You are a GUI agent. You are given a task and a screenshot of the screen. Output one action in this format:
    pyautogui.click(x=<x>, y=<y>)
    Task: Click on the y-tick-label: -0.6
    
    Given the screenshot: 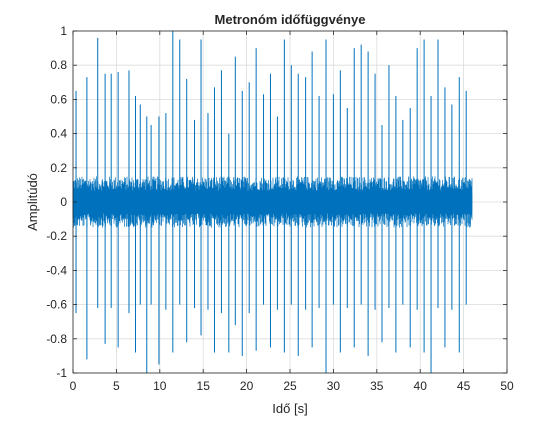 What is the action you would take?
    pyautogui.click(x=56, y=305)
    